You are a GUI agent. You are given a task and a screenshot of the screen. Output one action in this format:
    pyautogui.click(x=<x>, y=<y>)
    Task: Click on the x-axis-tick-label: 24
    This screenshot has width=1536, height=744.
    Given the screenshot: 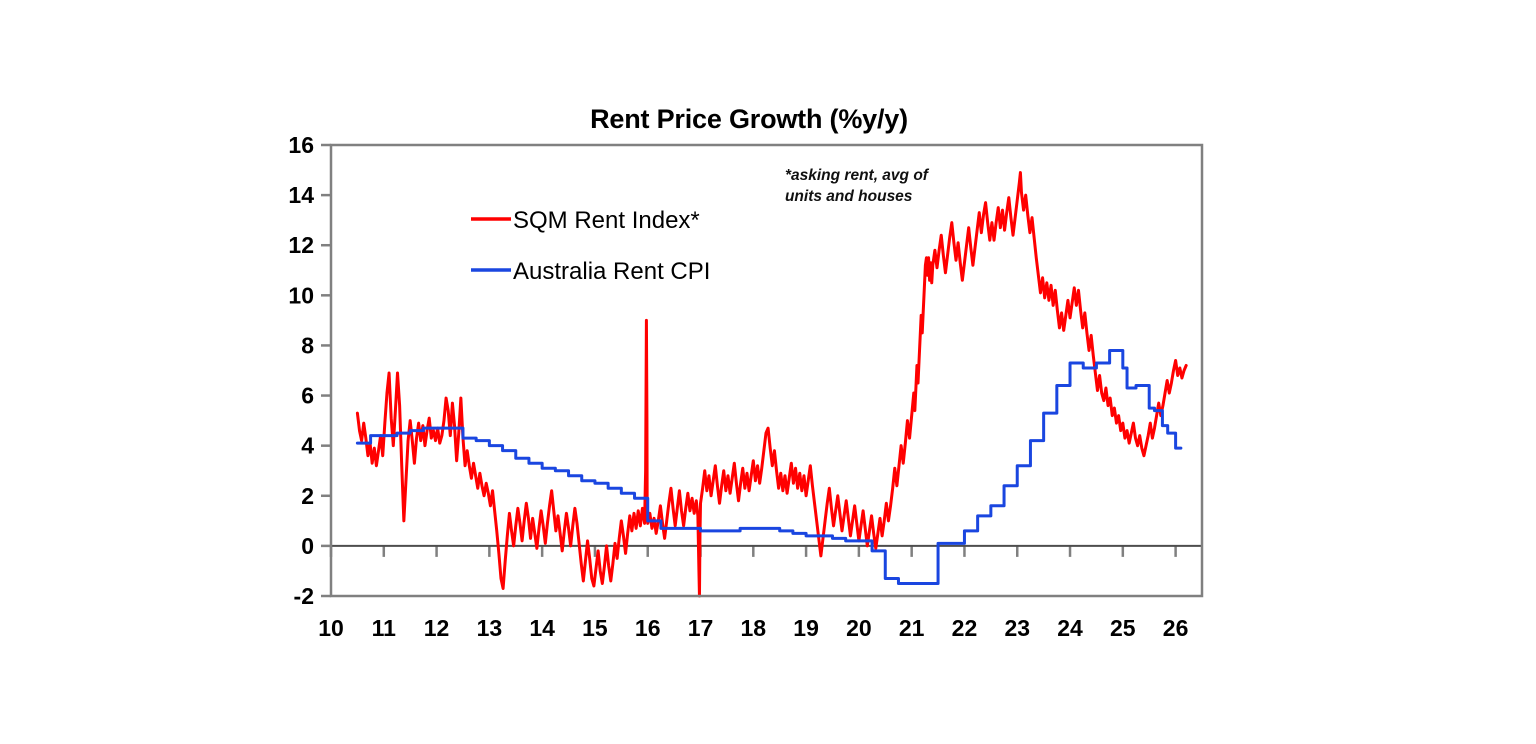 What is the action you would take?
    pyautogui.click(x=1070, y=628)
    